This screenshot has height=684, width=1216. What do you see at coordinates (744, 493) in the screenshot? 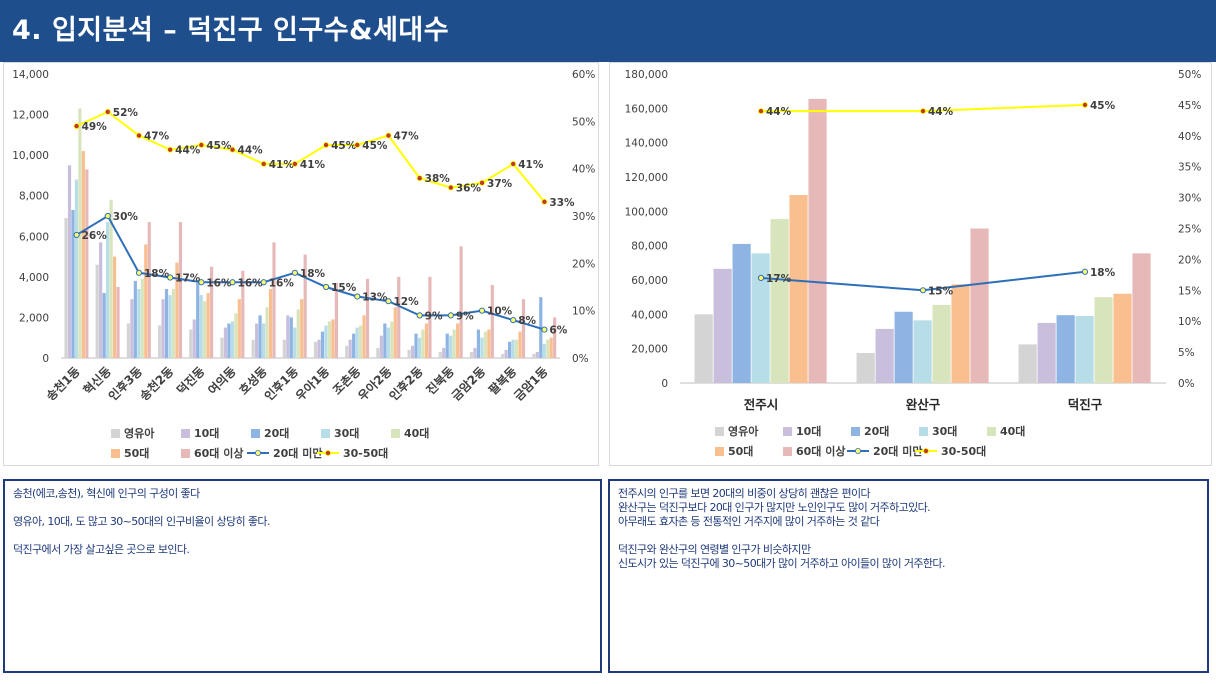
I see `note-line: 전주시의 인구를 보면 20대의 비중이 상당히 괜찮은 편이다` at bounding box center [744, 493].